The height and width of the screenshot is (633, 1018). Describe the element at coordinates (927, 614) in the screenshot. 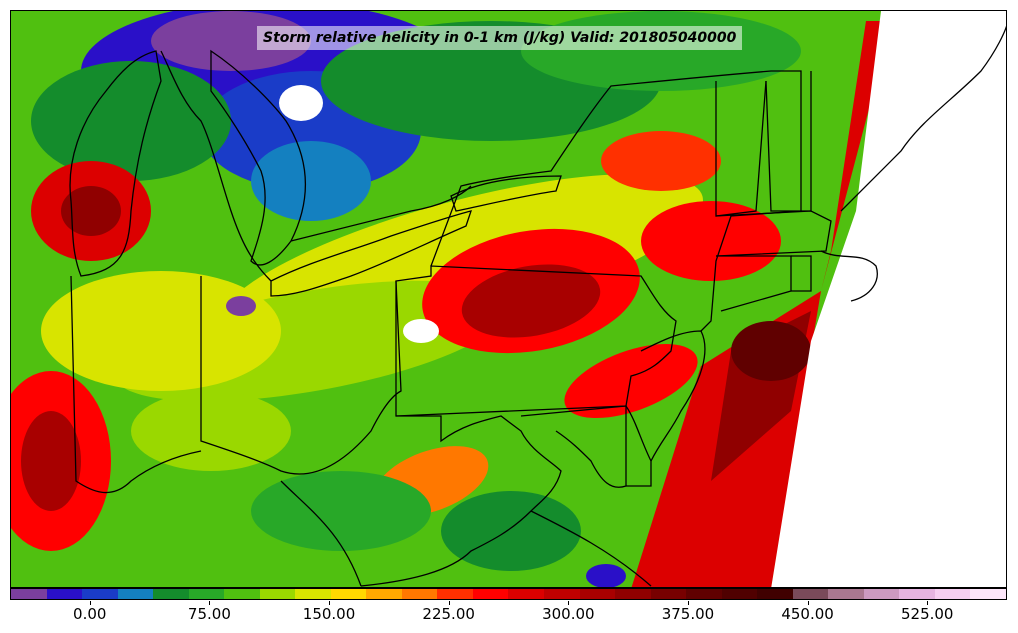

I see `colorbar-tick-label: 525.00` at that location.